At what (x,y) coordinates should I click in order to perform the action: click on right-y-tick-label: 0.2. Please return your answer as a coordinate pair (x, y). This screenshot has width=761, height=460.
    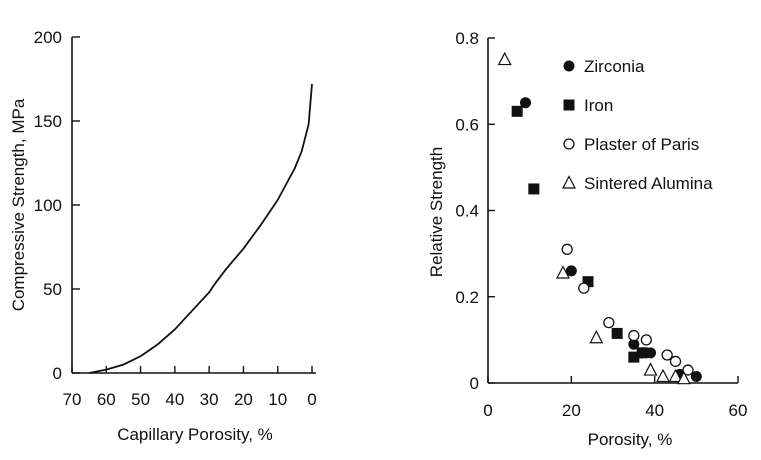
    Looking at the image, I should click on (467, 297).